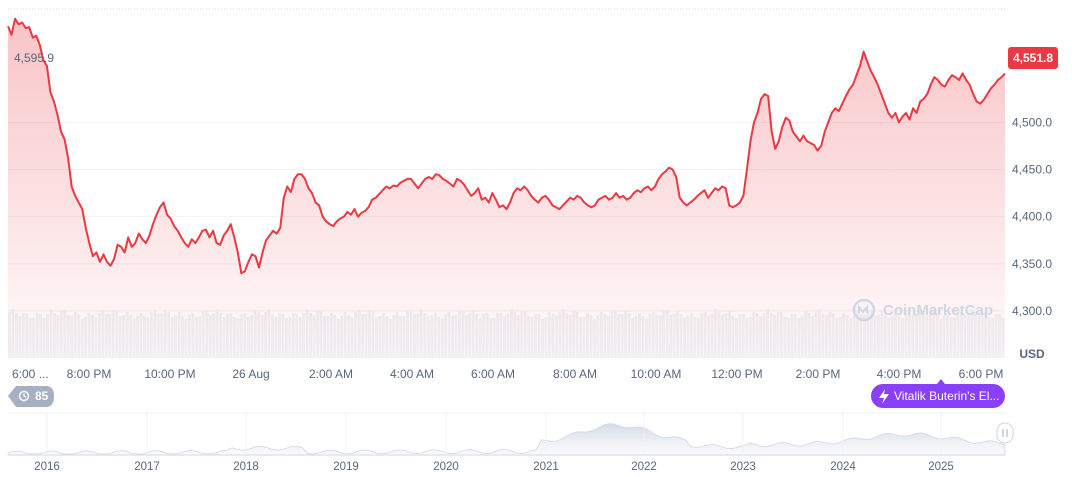  I want to click on history-icon, so click(24, 396).